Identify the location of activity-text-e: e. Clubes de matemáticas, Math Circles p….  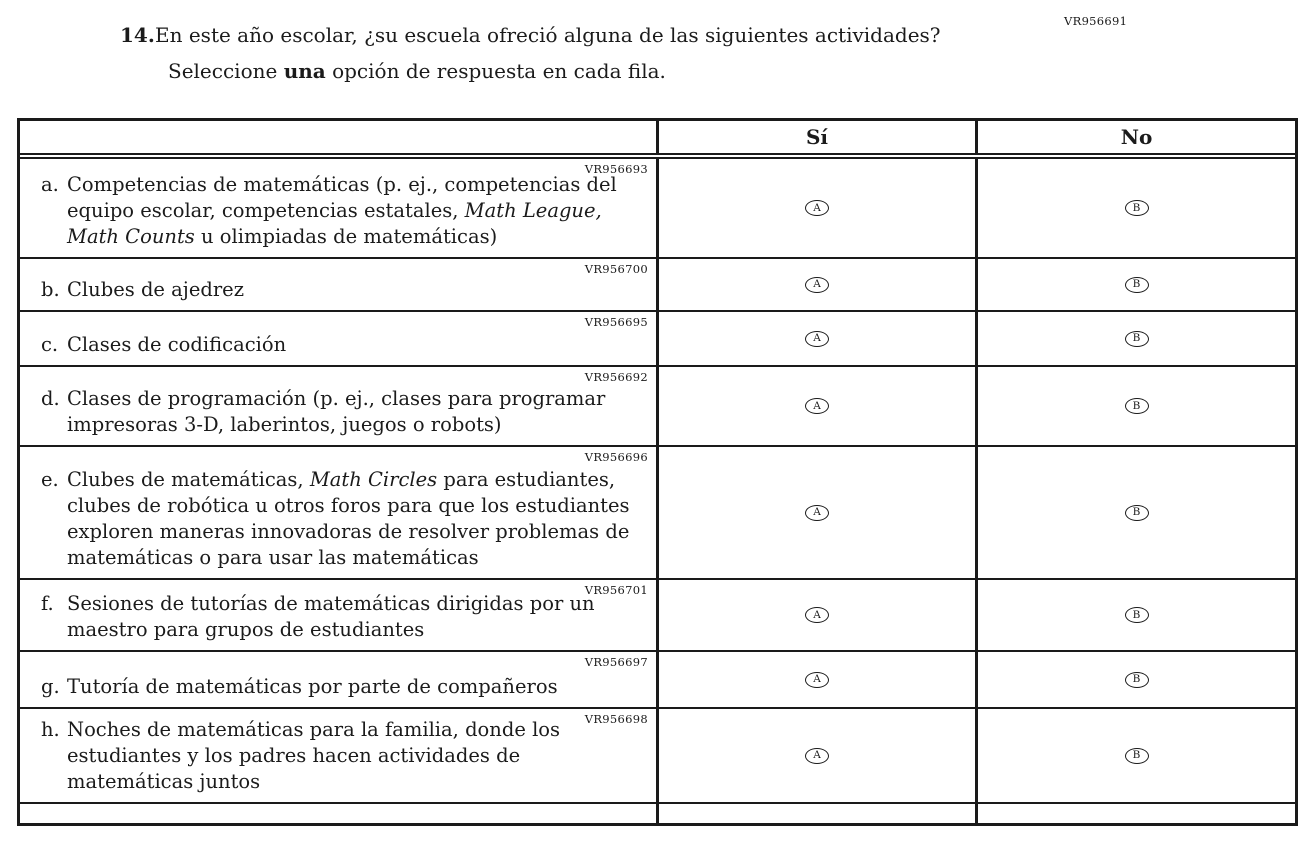
(338, 522).